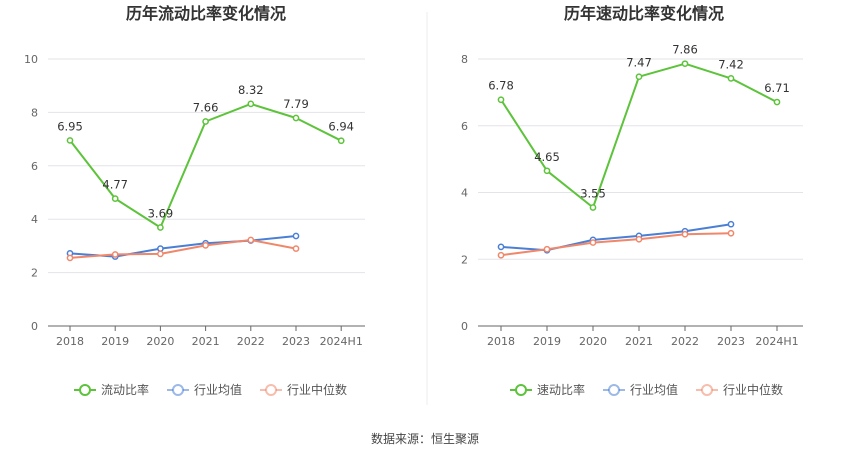 This screenshot has height=459, width=850. What do you see at coordinates (125, 389) in the screenshot?
I see `legend-label: 流动比率` at bounding box center [125, 389].